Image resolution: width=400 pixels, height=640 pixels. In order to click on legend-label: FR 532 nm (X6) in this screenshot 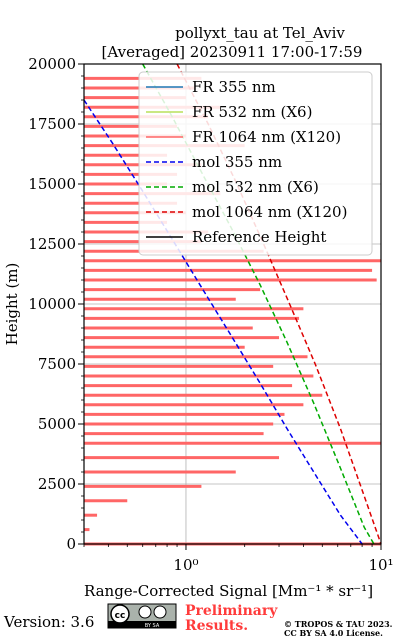, I will do `click(252, 112)`.